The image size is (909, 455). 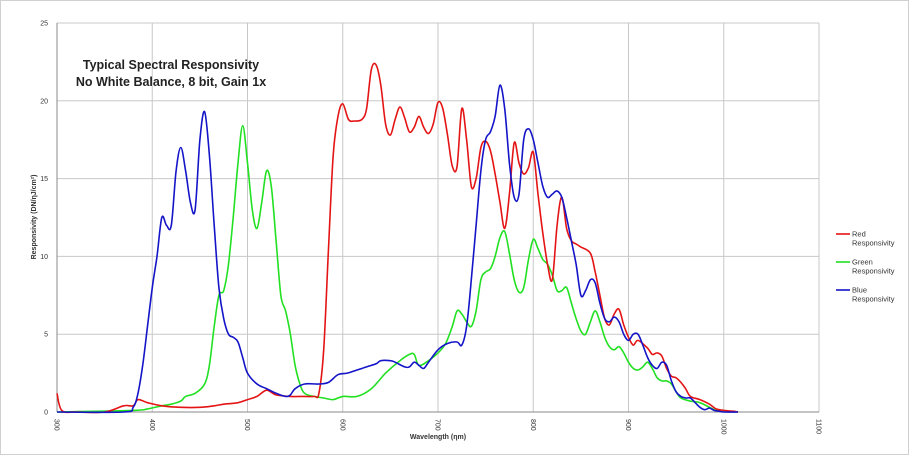 I want to click on x-tick-label: 600, so click(x=341, y=425).